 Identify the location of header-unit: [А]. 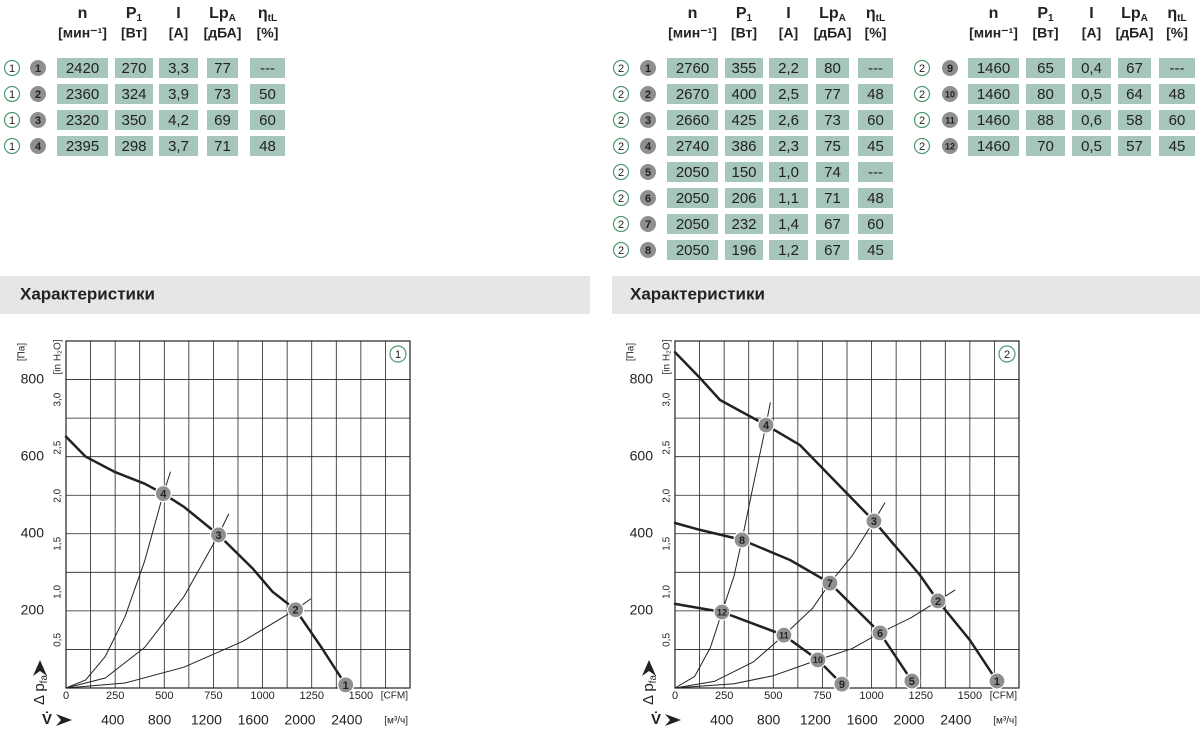
(178, 33).